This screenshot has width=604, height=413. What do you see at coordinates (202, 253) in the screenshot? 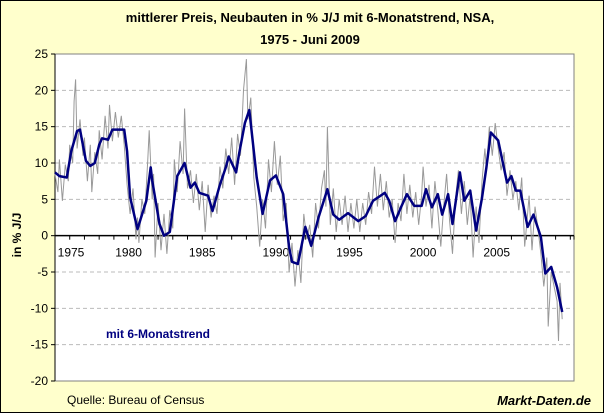
I see `x-tick-label: 1985` at bounding box center [202, 253].